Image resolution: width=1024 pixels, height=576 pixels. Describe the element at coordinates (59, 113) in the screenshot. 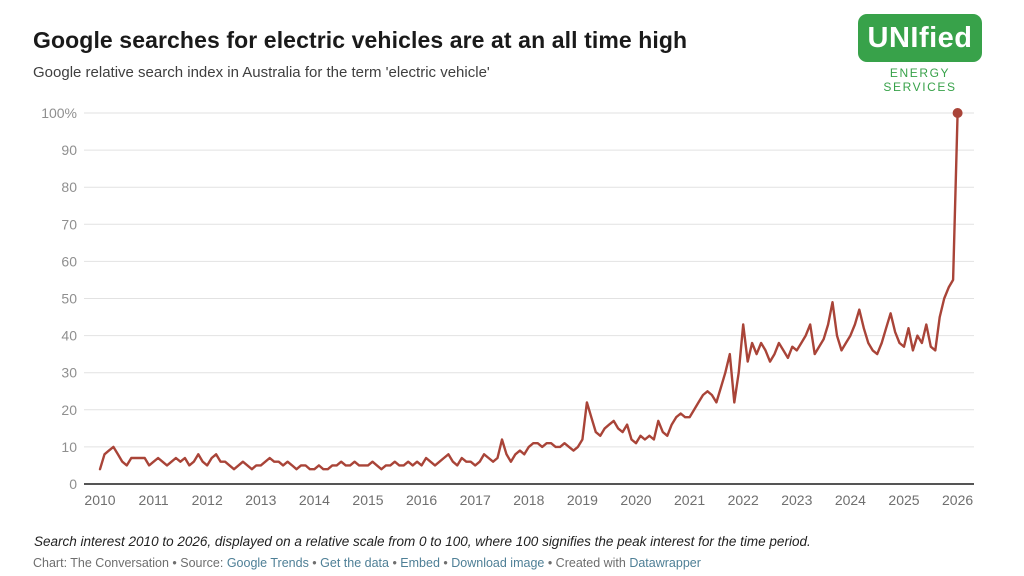

I see `y-tick-label: 100%` at that location.